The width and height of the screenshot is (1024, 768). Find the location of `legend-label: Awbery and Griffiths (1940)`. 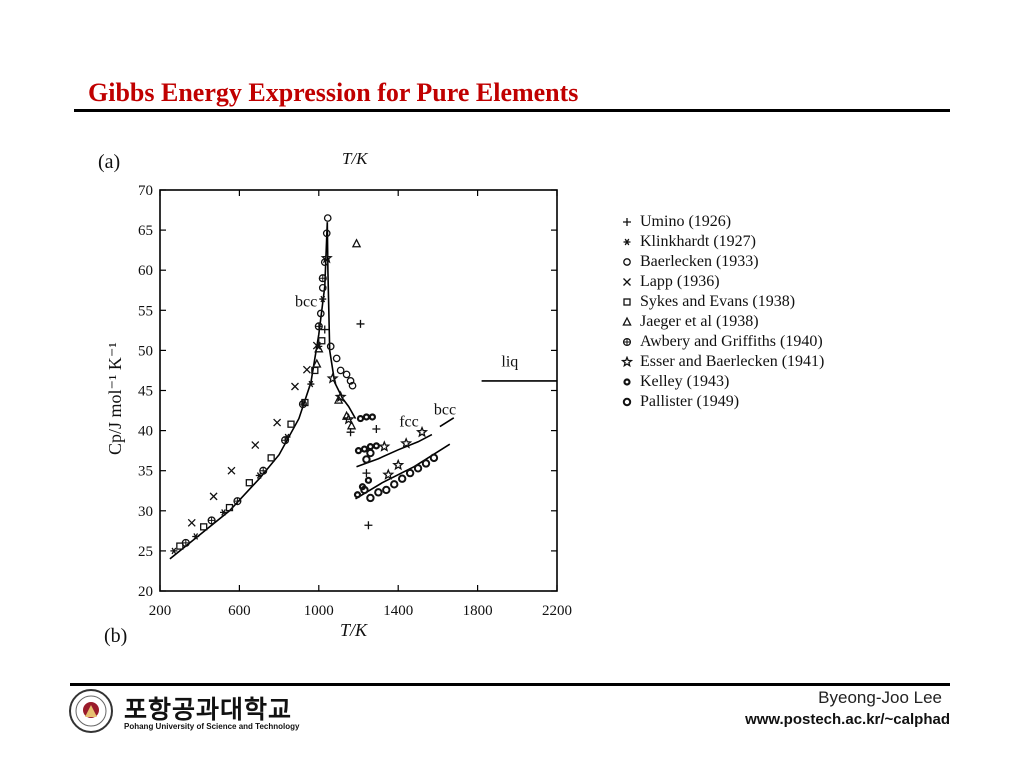

legend-label: Awbery and Griffiths (1940) is located at coordinates (731, 341).